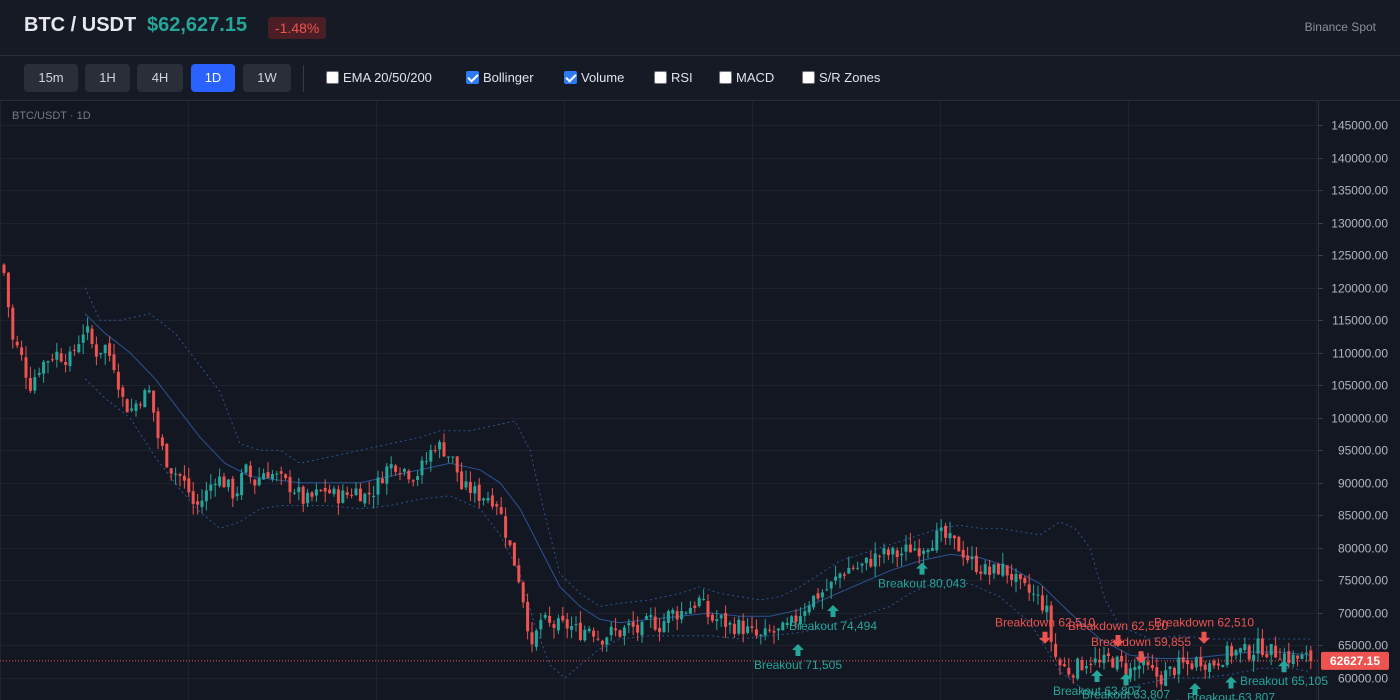 This screenshot has width=1400, height=700. What do you see at coordinates (725, 77) in the screenshot?
I see `macd-checkbox` at bounding box center [725, 77].